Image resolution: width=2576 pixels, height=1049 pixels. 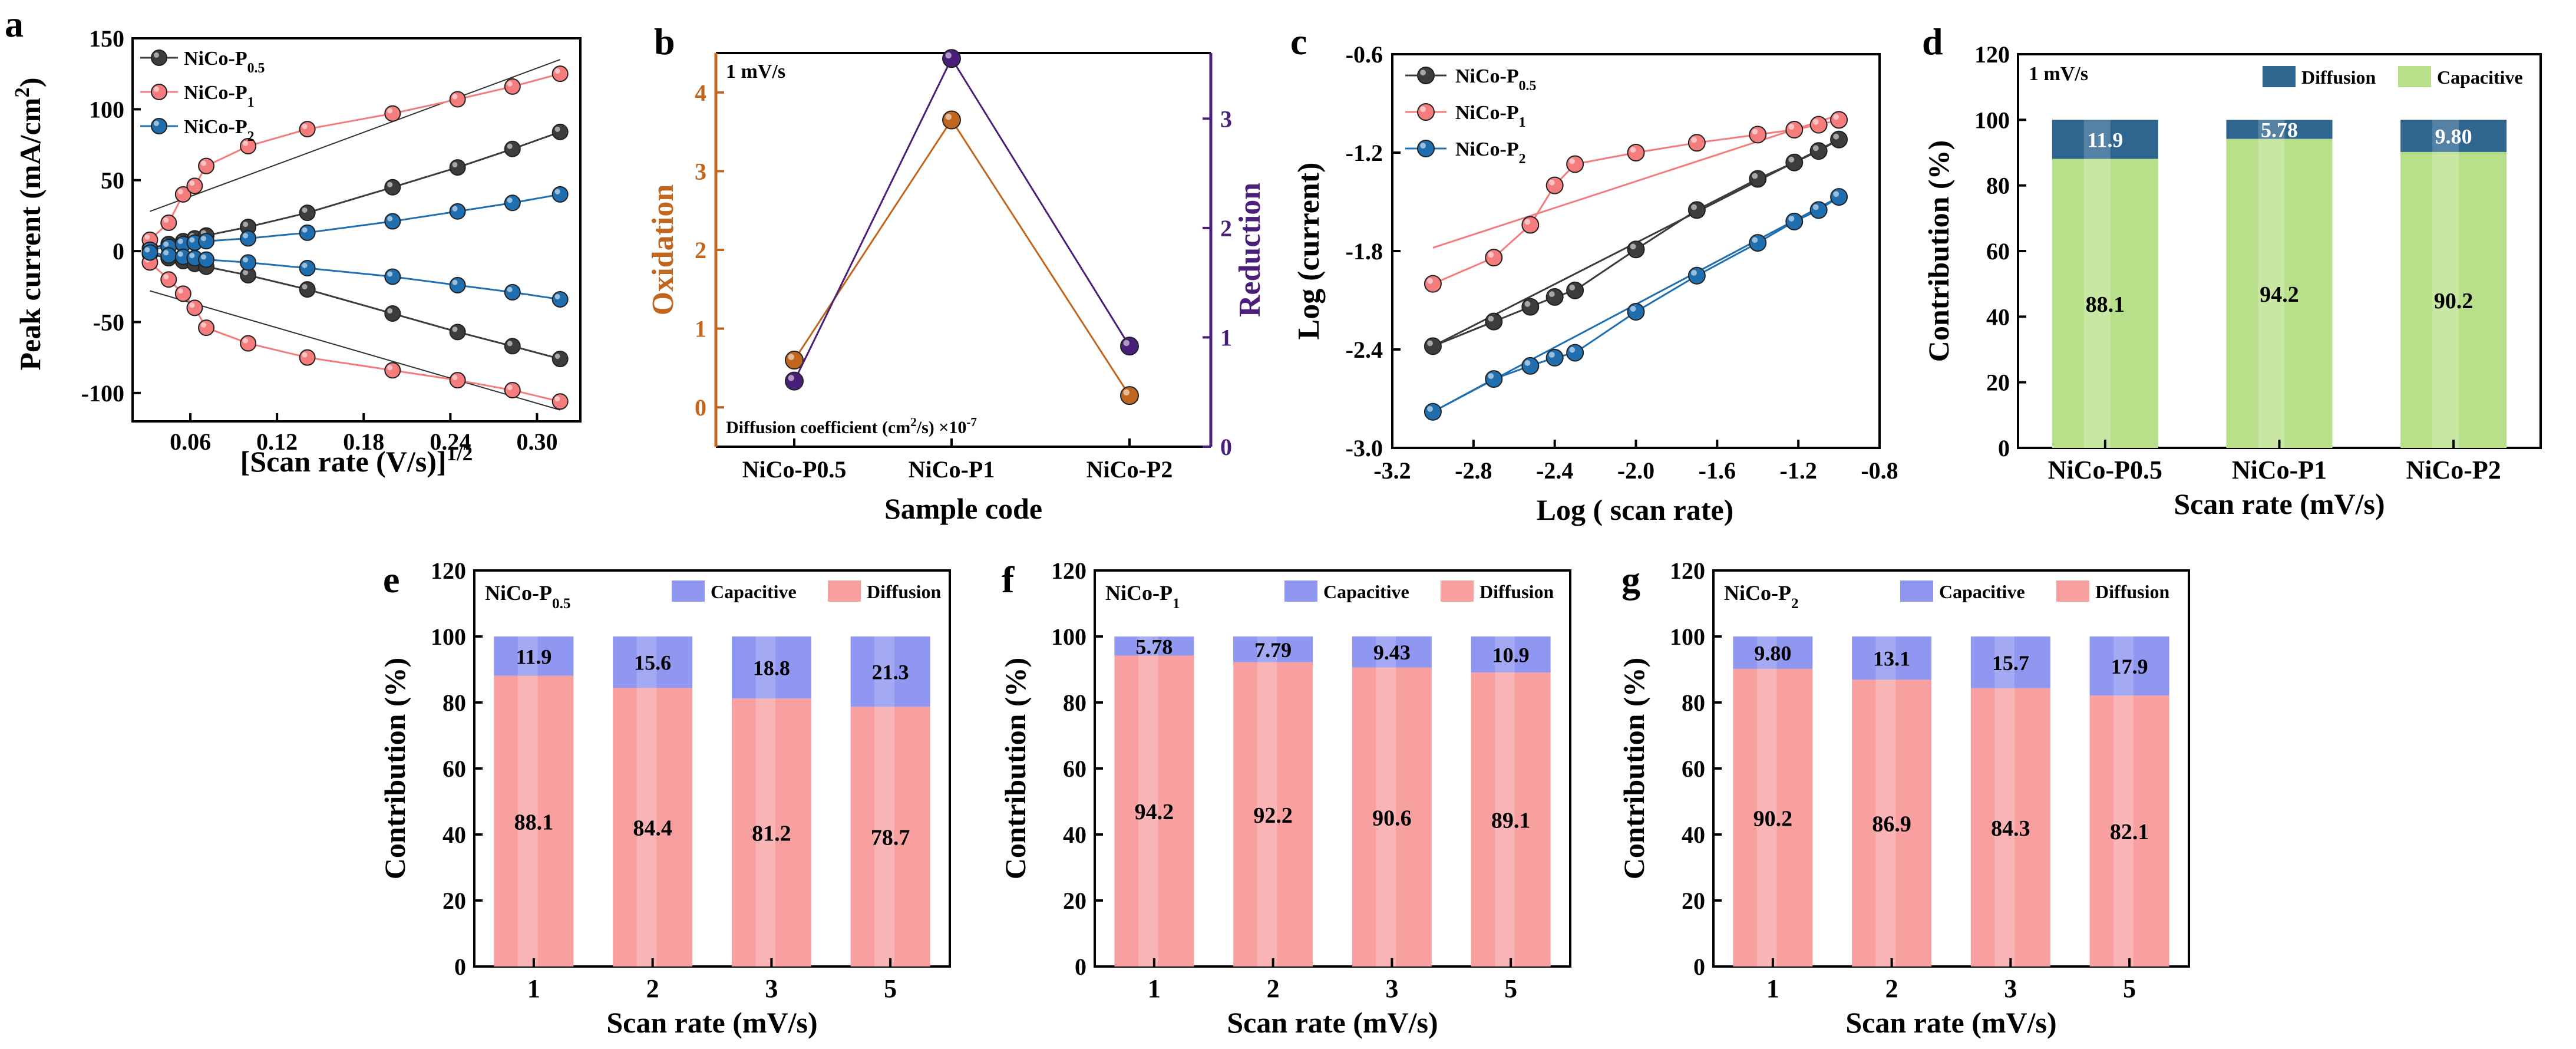 What do you see at coordinates (1998, 186) in the screenshot?
I see `y-tick-label: 80` at bounding box center [1998, 186].